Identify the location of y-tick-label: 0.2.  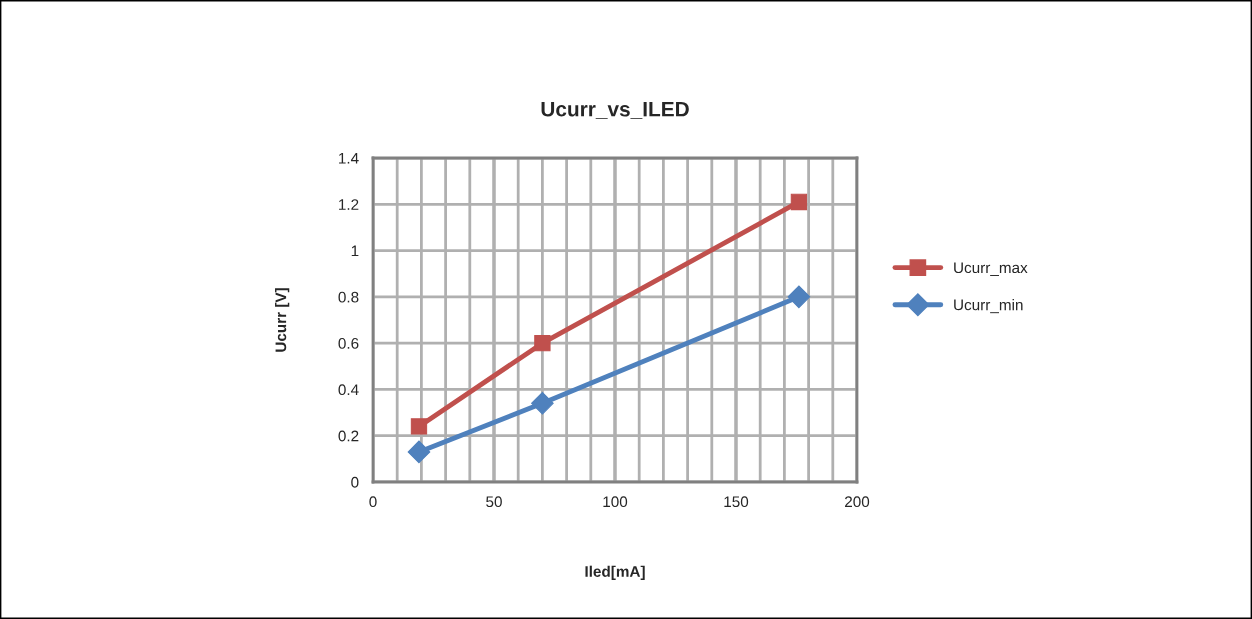
(348, 436).